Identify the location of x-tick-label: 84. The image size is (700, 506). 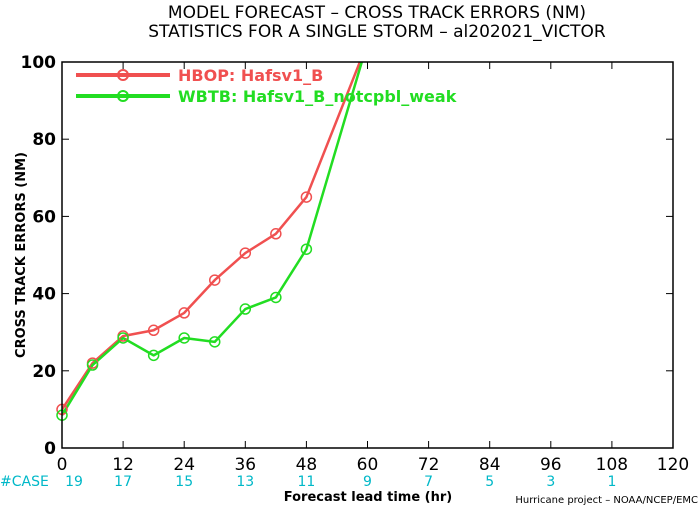
(490, 465).